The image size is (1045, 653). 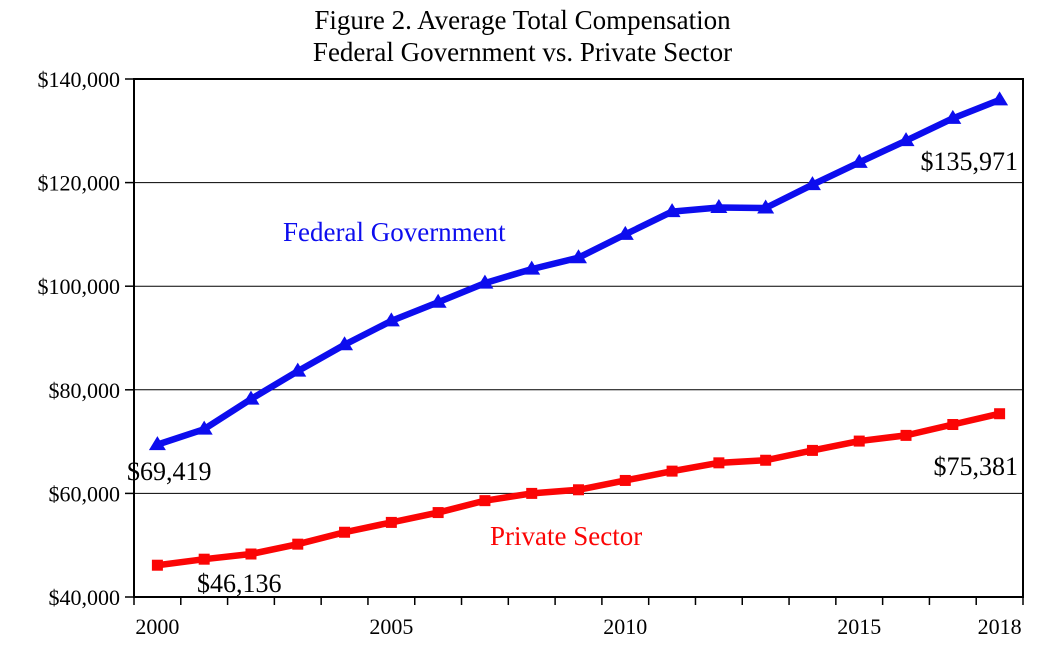 I want to click on annotation-private-start-value: $46,136, so click(x=239, y=583).